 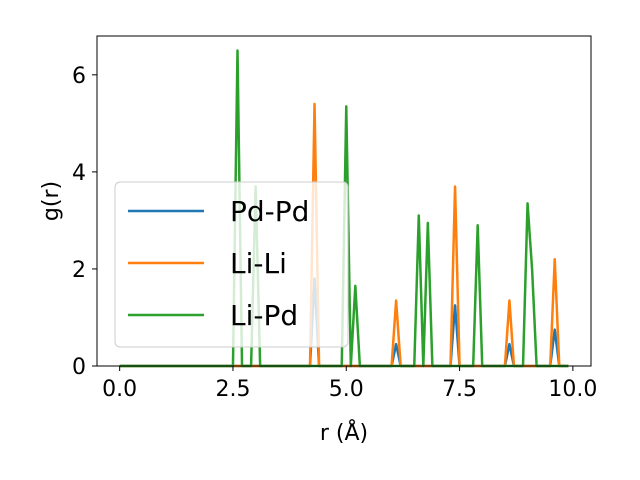 I want to click on x-tick-label: 7.5, so click(x=459, y=389).